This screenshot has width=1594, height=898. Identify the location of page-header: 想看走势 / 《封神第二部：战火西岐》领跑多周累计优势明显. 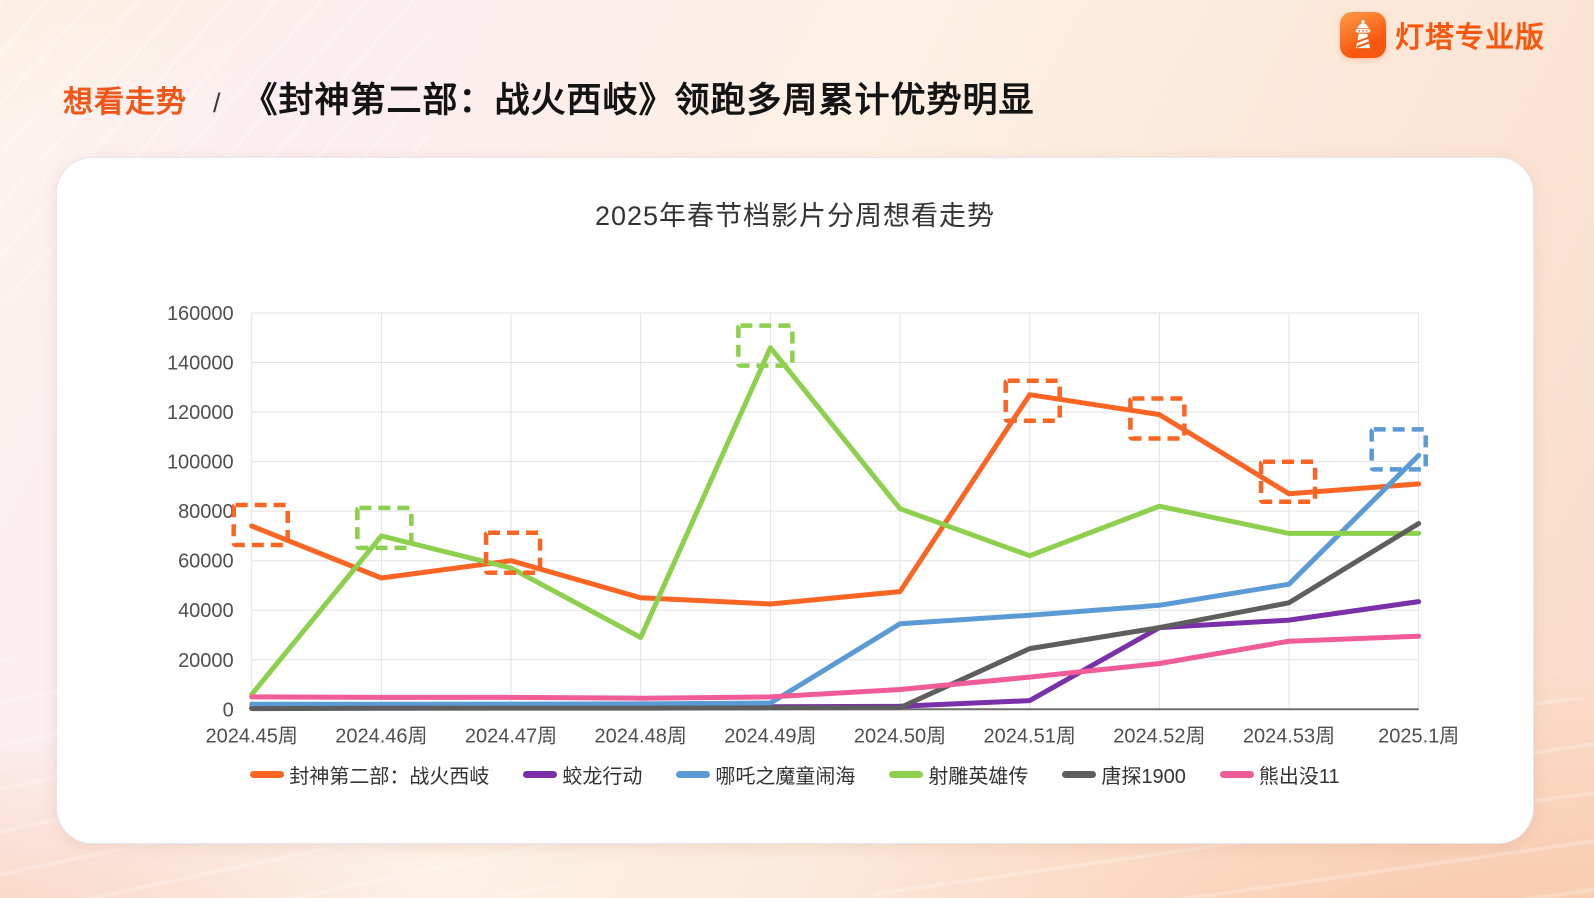
(549, 97).